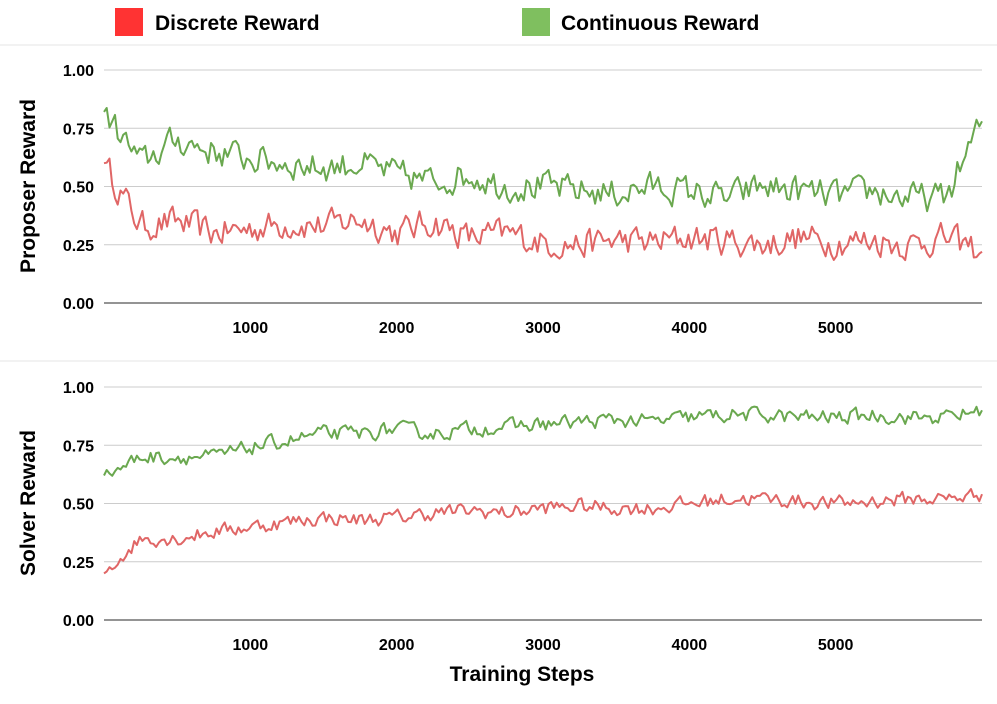  Describe the element at coordinates (437, 22) in the screenshot. I see `legend: Discrete Reward Continuous Reward` at that location.